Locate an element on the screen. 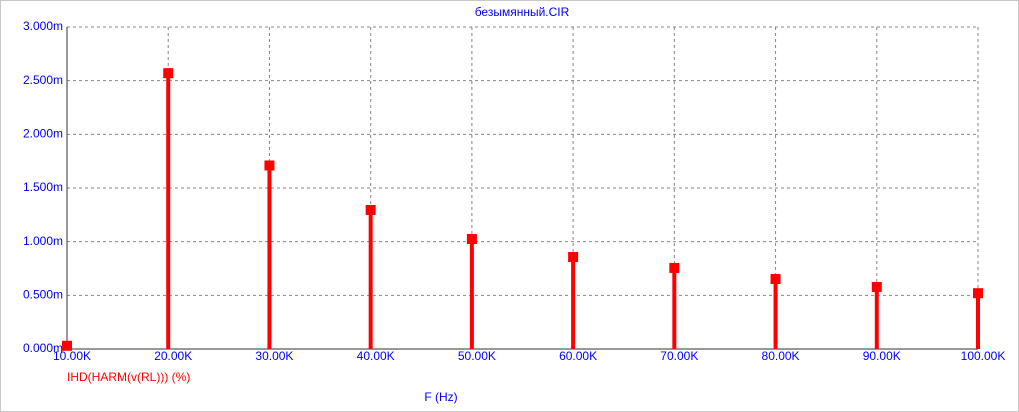 The height and width of the screenshot is (412, 1019). legend-label: IHD(HARM(v(RL))) (%) is located at coordinates (128, 377).